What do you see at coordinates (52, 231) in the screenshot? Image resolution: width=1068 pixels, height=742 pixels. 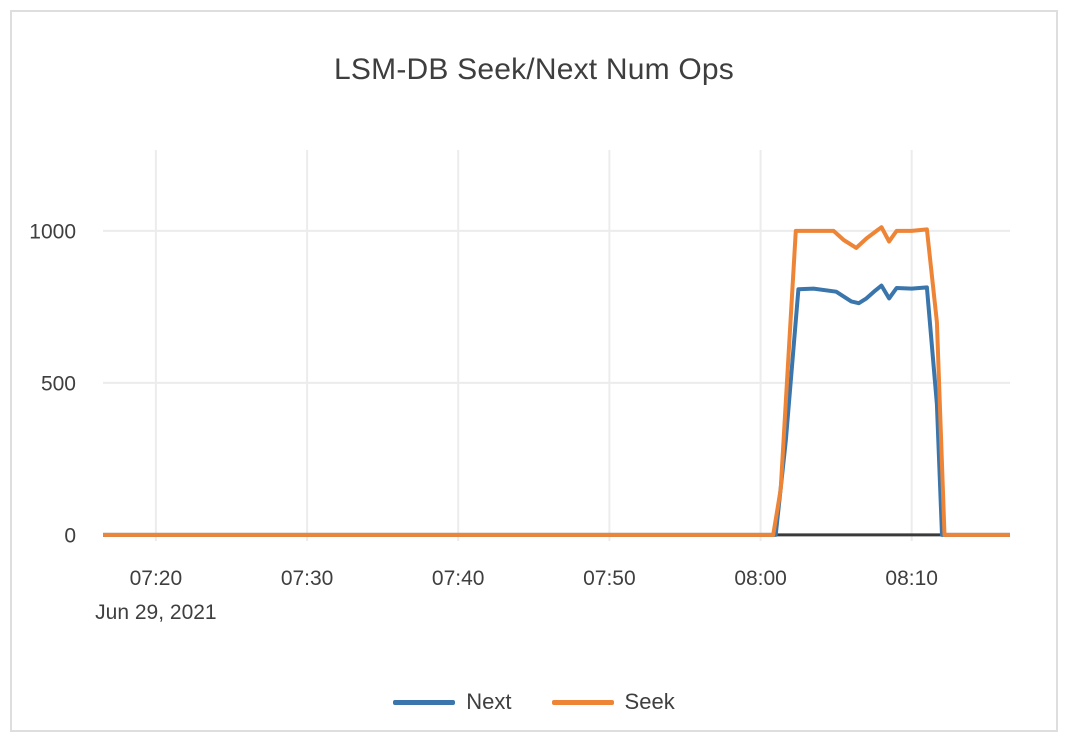 I see `y-tick-label: 1000` at bounding box center [52, 231].